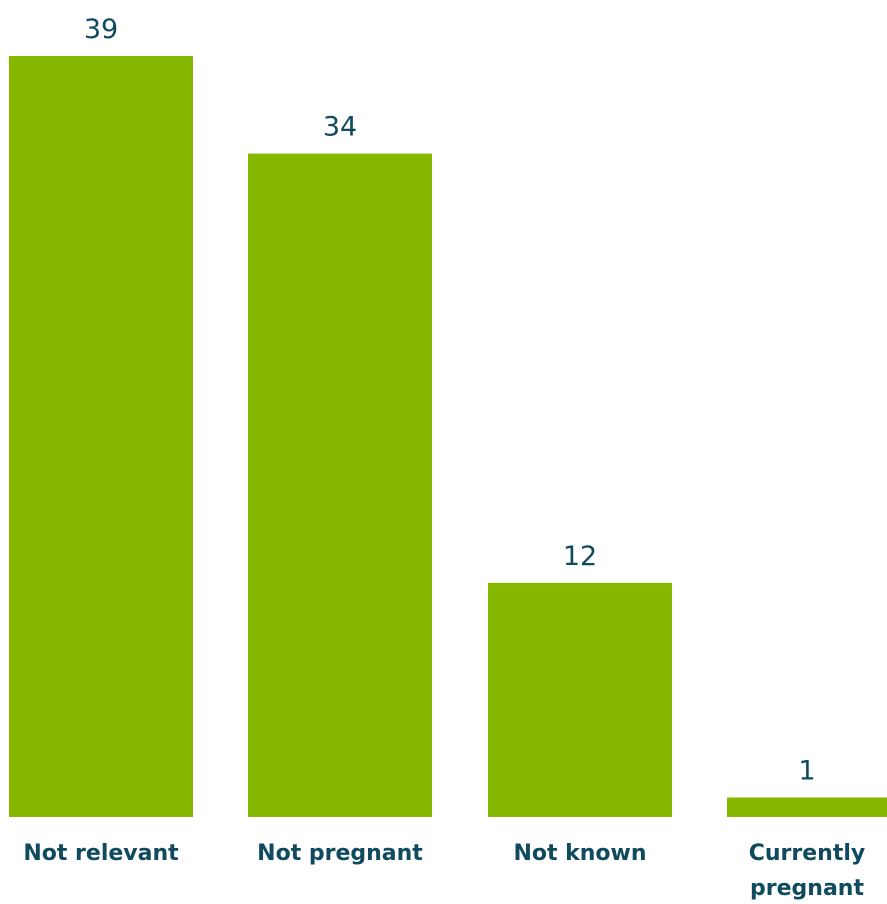  I want to click on category-label-2-line-0: Not known, so click(579, 853).